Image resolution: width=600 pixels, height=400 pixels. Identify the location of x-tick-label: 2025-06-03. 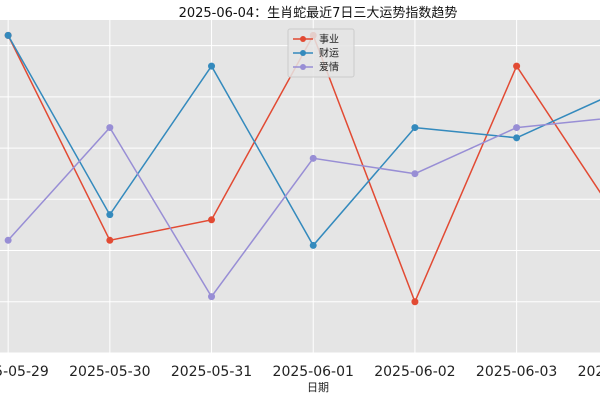
(516, 372).